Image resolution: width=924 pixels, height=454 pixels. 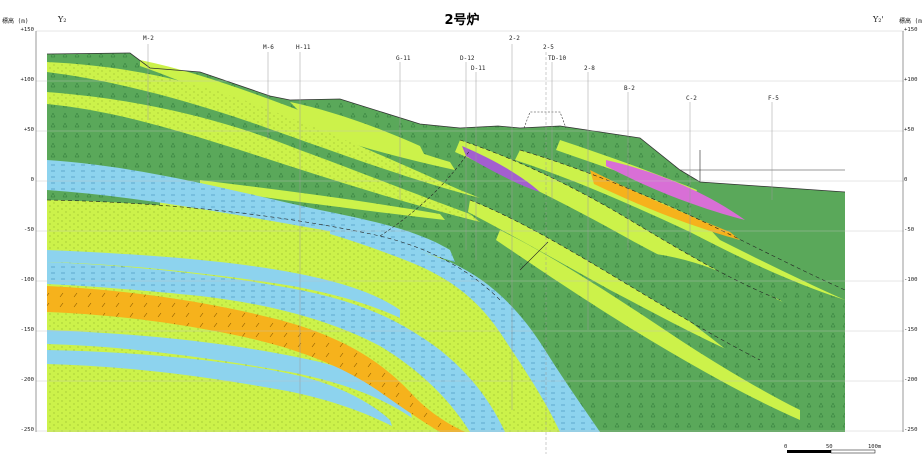 What do you see at coordinates (514, 38) in the screenshot?
I see `borehole-label: 2-2` at bounding box center [514, 38].